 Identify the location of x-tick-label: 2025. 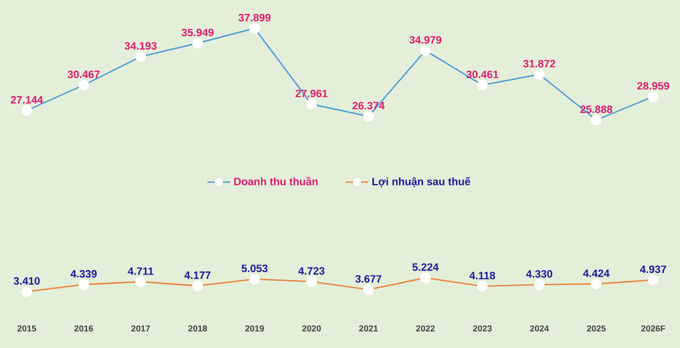
(596, 328).